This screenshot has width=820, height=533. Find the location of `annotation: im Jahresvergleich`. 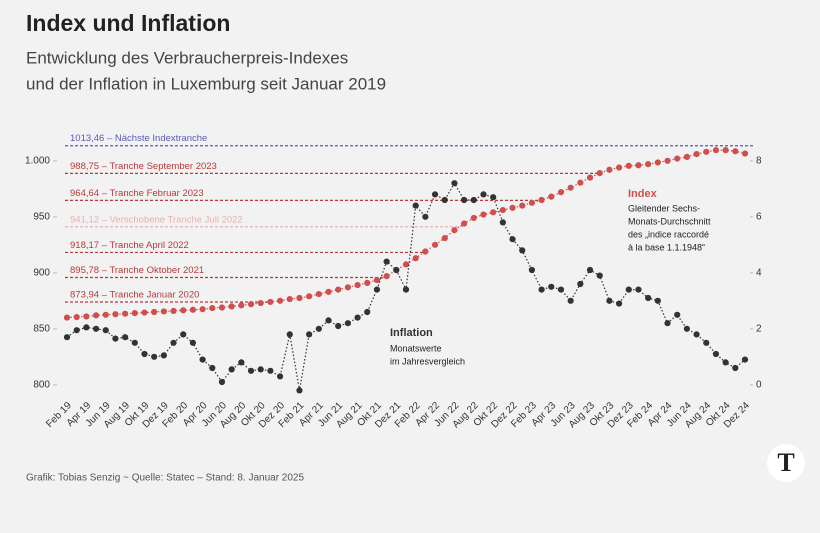

annotation: im Jahresvergleich is located at coordinates (427, 361).